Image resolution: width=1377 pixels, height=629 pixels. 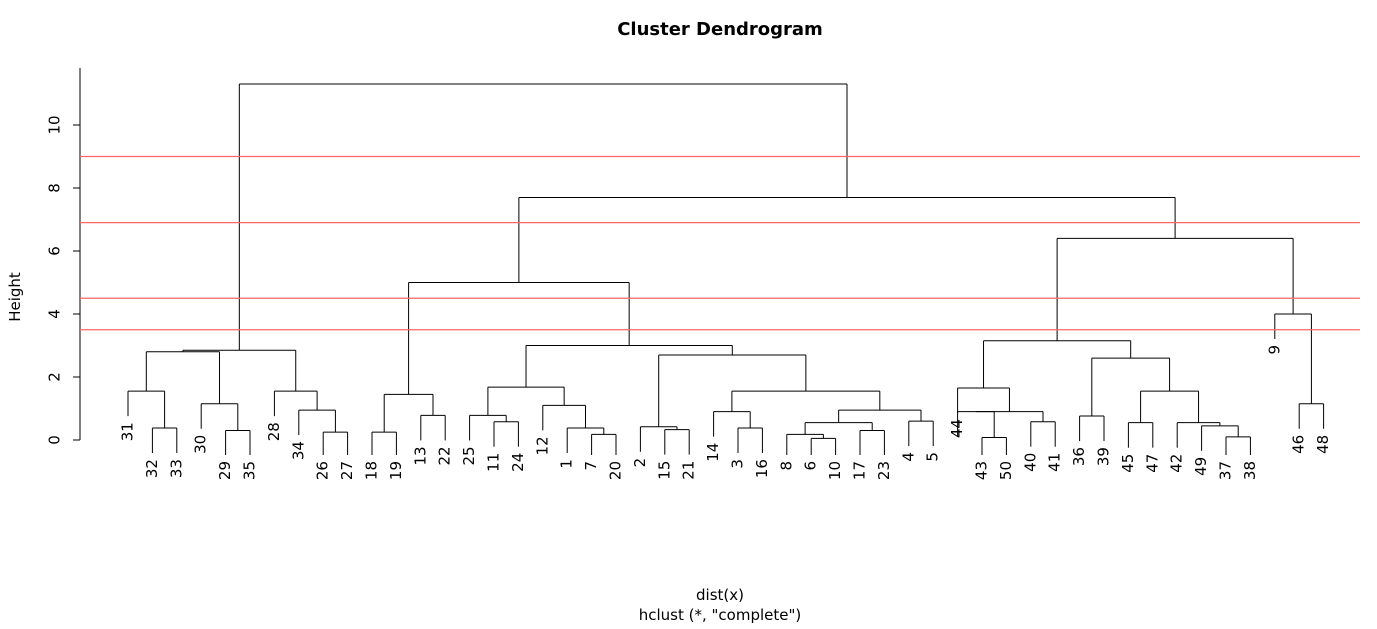 What do you see at coordinates (55, 251) in the screenshot?
I see `y-tick-label: 6` at bounding box center [55, 251].